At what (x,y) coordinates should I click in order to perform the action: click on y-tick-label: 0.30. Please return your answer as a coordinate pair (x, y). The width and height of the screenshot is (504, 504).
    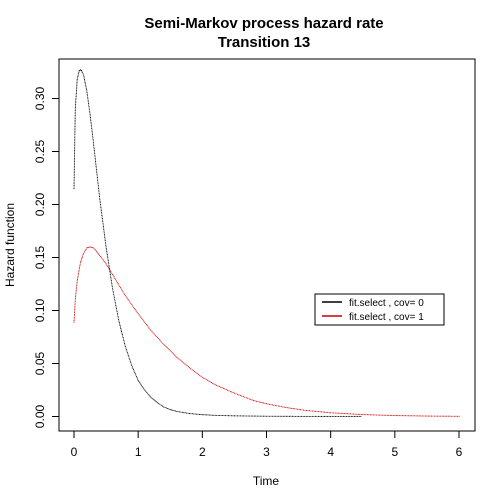
    Looking at the image, I should click on (40, 98).